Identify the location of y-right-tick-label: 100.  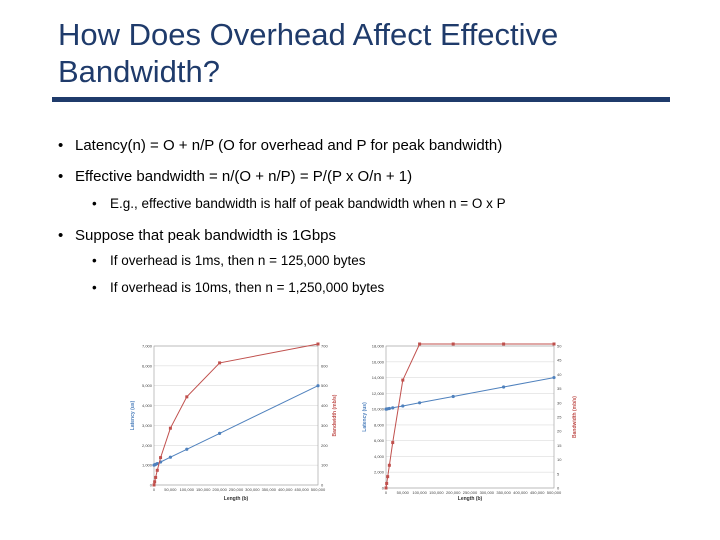
(324, 465).